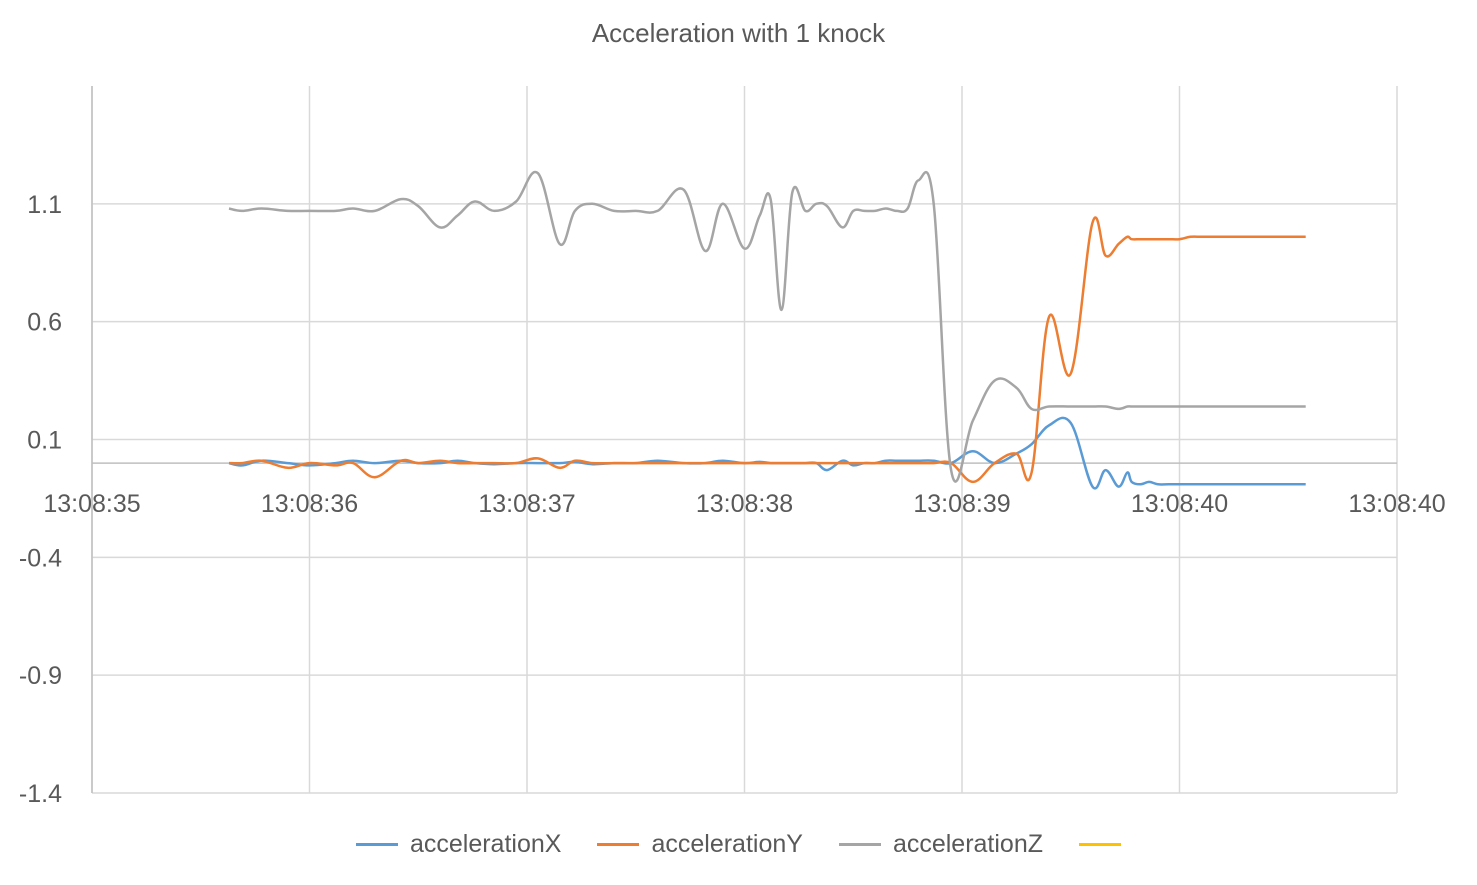 The image size is (1477, 885). Describe the element at coordinates (44, 323) in the screenshot. I see `y-tick-label: 0.6` at that location.